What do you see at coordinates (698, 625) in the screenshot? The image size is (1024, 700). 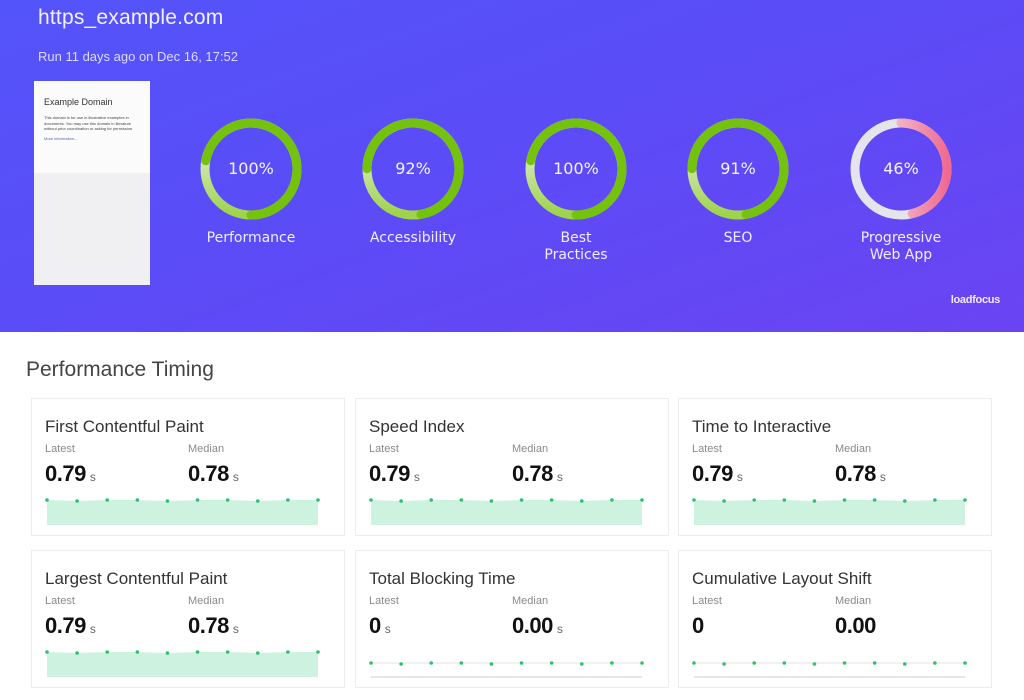 I see `latest-value: 0` at bounding box center [698, 625].